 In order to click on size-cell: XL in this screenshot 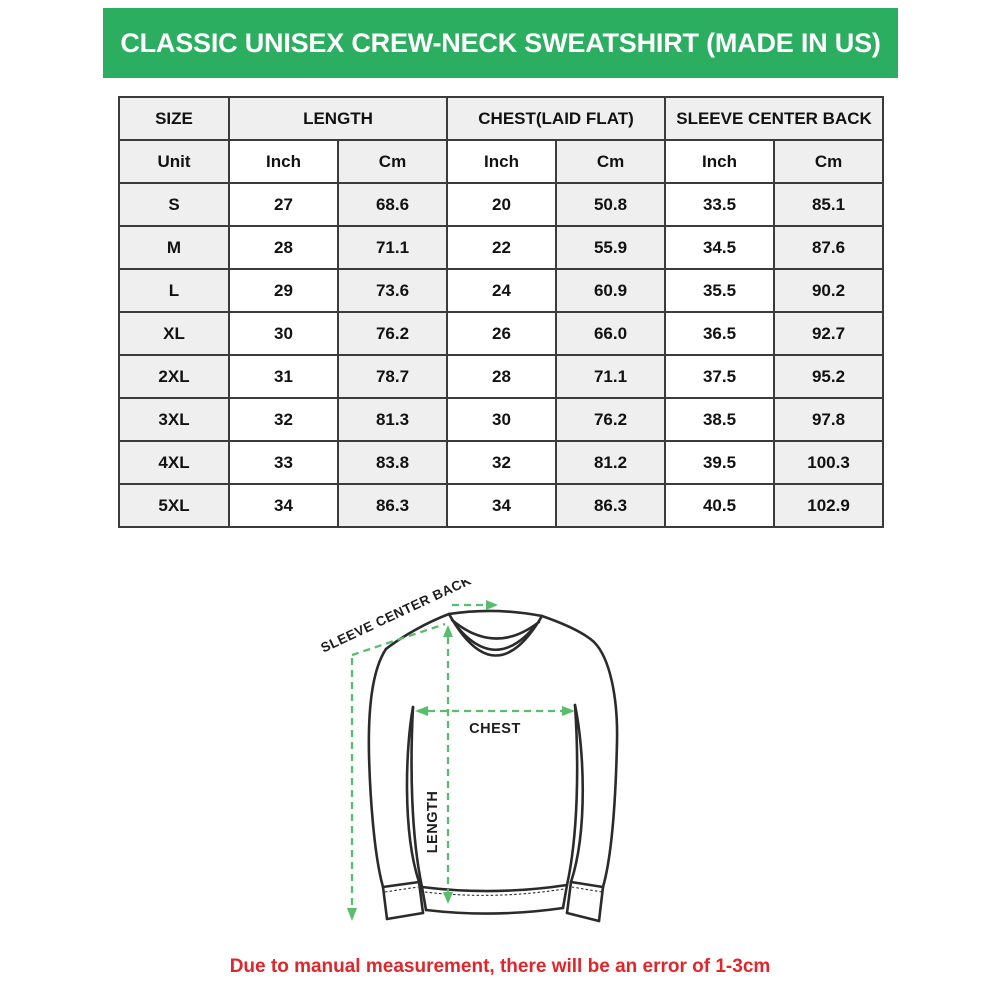, I will do `click(174, 333)`.